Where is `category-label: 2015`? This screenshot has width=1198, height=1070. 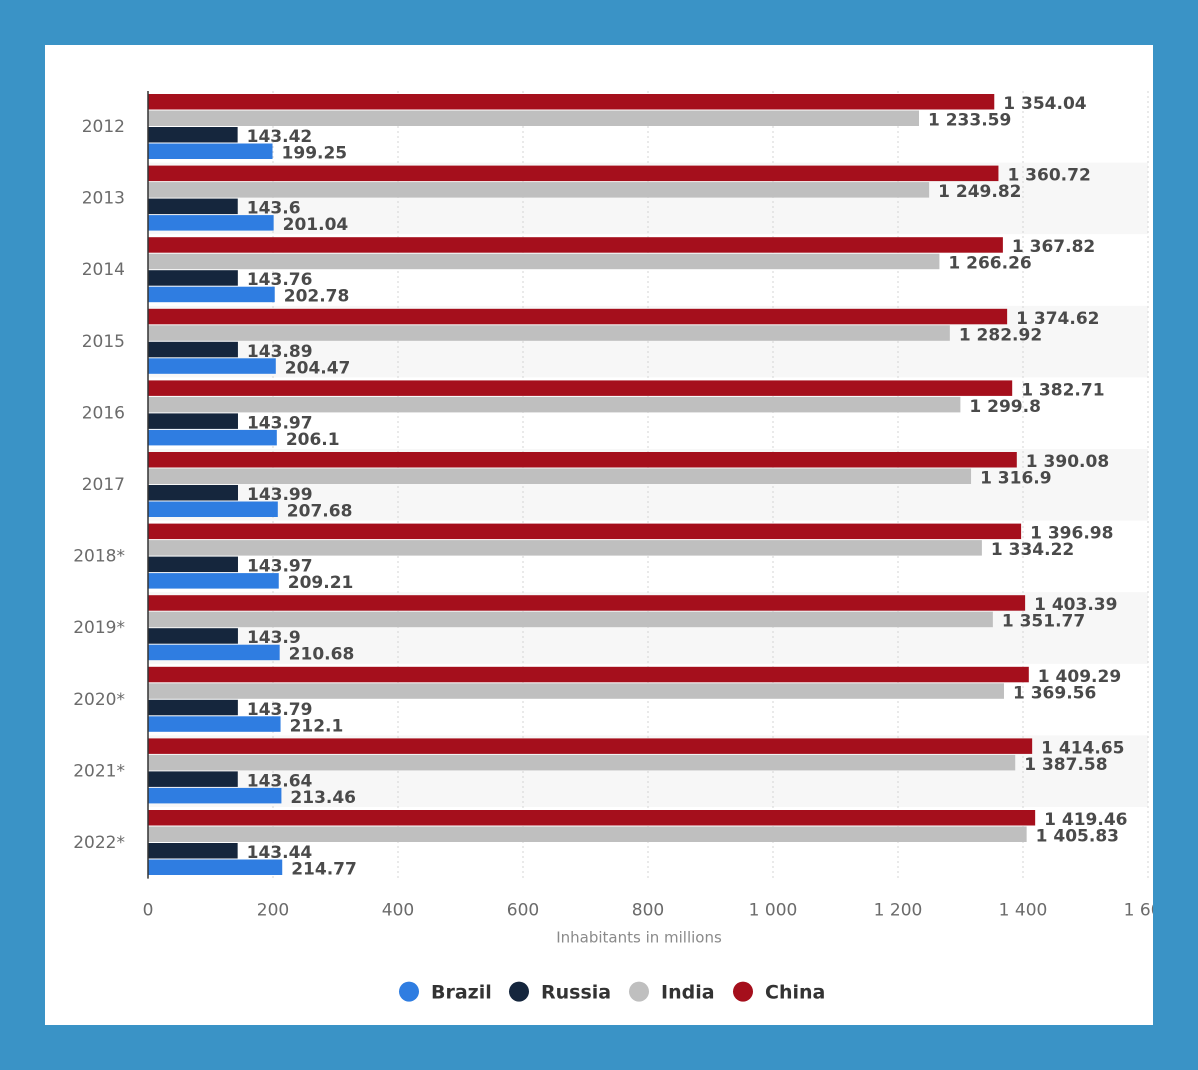 category-label: 2015 is located at coordinates (103, 342).